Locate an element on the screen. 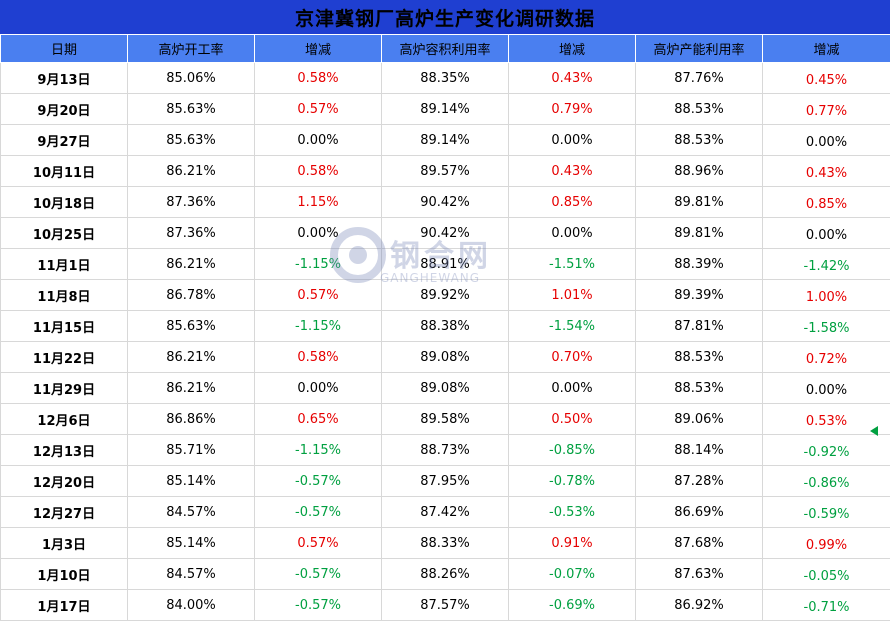  capacity-rate-cell: 89.39% is located at coordinates (699, 295).